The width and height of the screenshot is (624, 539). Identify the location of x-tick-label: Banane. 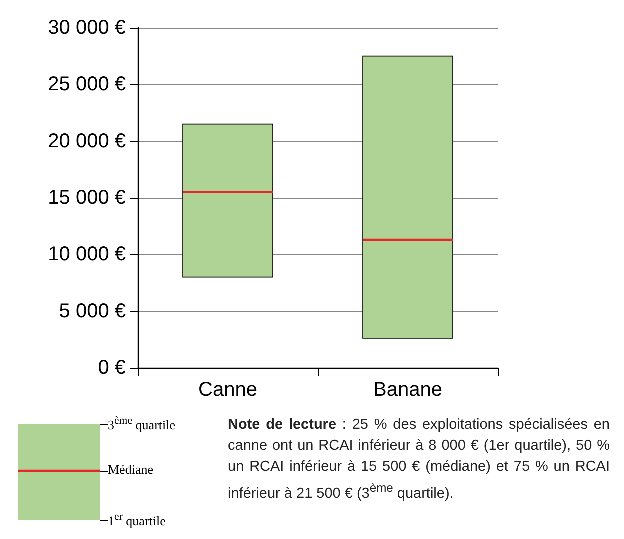
(408, 390).